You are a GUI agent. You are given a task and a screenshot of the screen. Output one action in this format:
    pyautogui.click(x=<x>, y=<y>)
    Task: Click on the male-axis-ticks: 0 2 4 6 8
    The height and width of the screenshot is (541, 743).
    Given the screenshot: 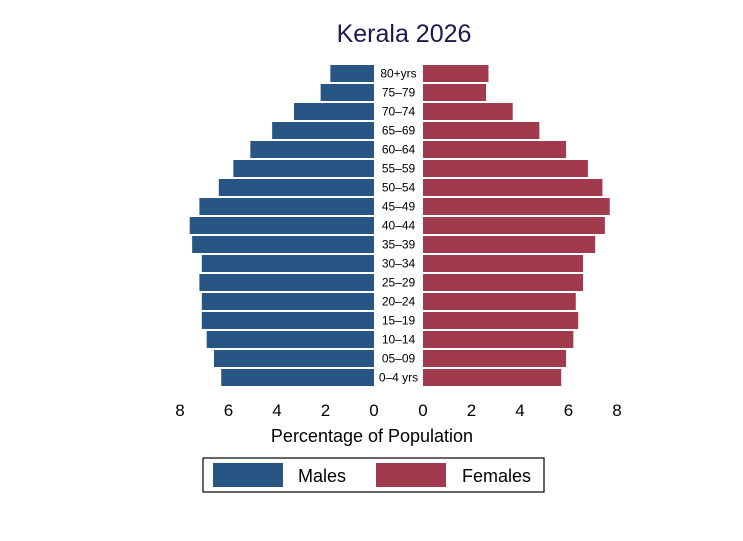 What is the action you would take?
    pyautogui.click(x=276, y=410)
    